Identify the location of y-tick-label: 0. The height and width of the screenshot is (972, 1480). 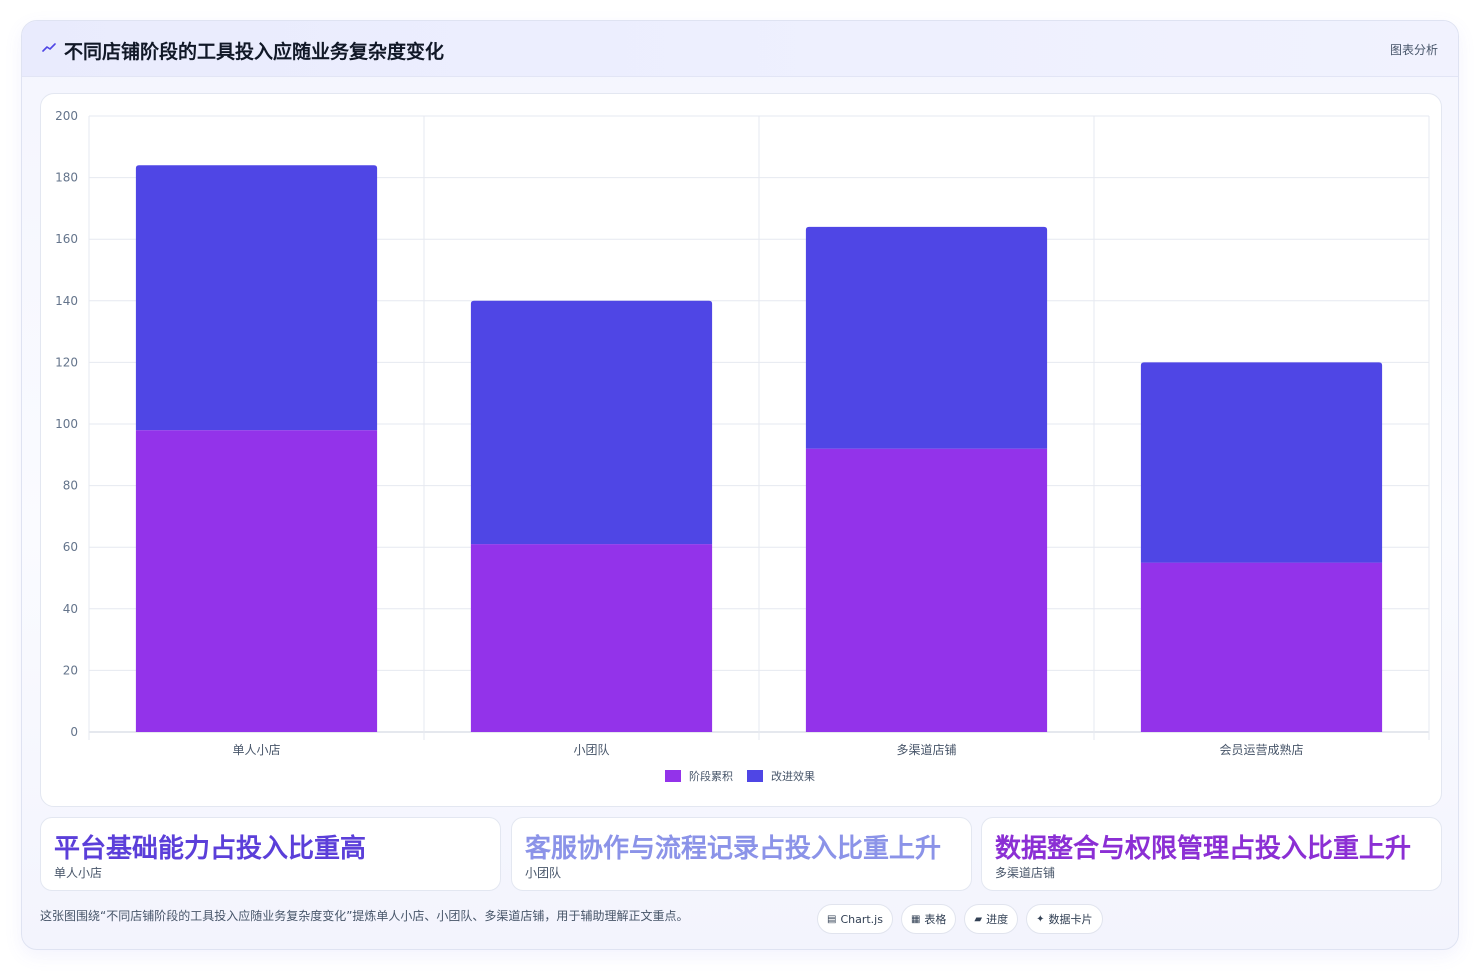
(74, 732).